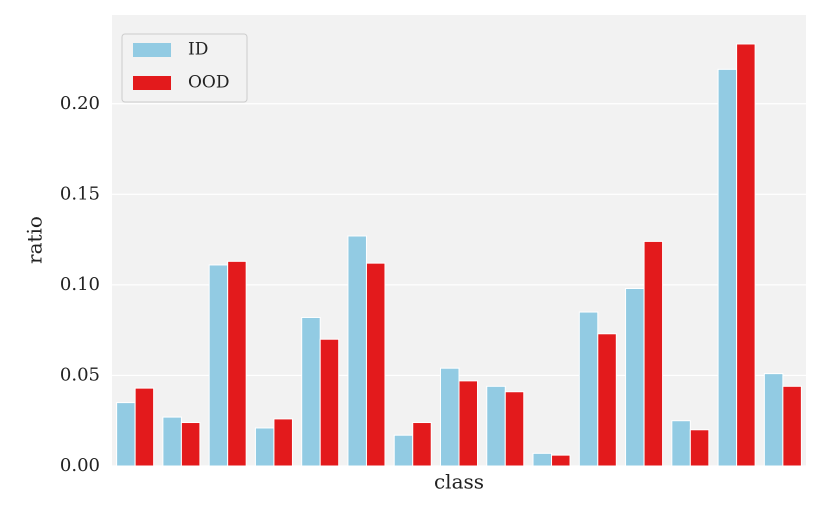 The image size is (830, 519). I want to click on y-tick-label: 0.05, so click(80, 374).